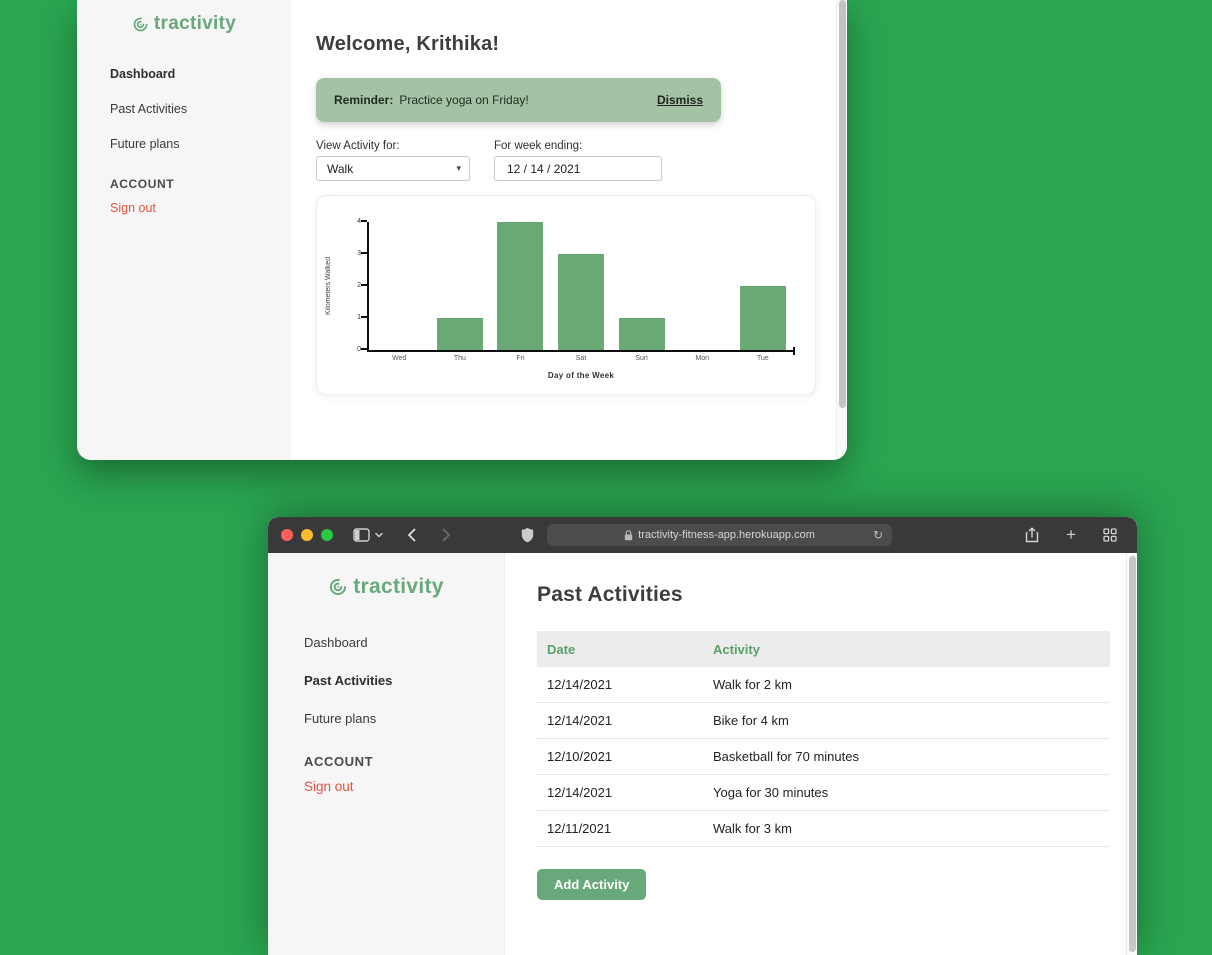 This screenshot has width=1212, height=955. What do you see at coordinates (368, 287) in the screenshot?
I see `chart-y-axis` at bounding box center [368, 287].